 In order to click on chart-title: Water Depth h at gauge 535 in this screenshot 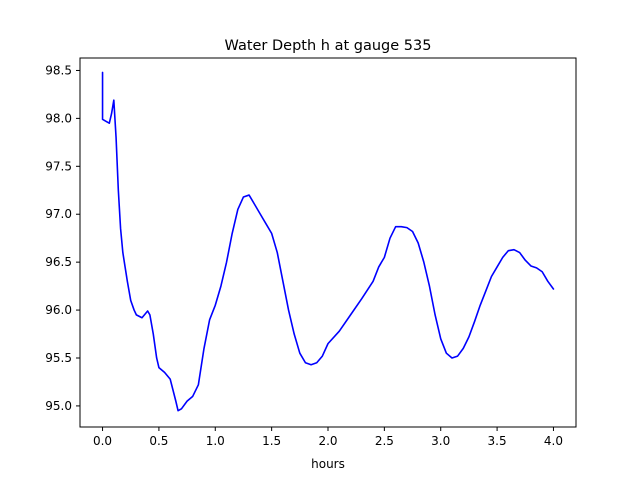, I will do `click(328, 46)`.